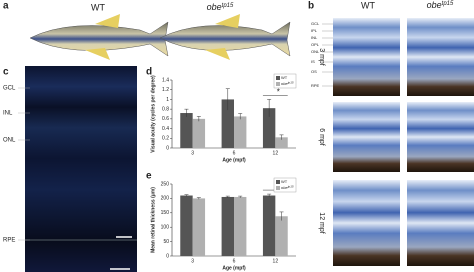 This screenshot has height=272, width=474. I want to click on row-label: 12 mpf, so click(321, 222).